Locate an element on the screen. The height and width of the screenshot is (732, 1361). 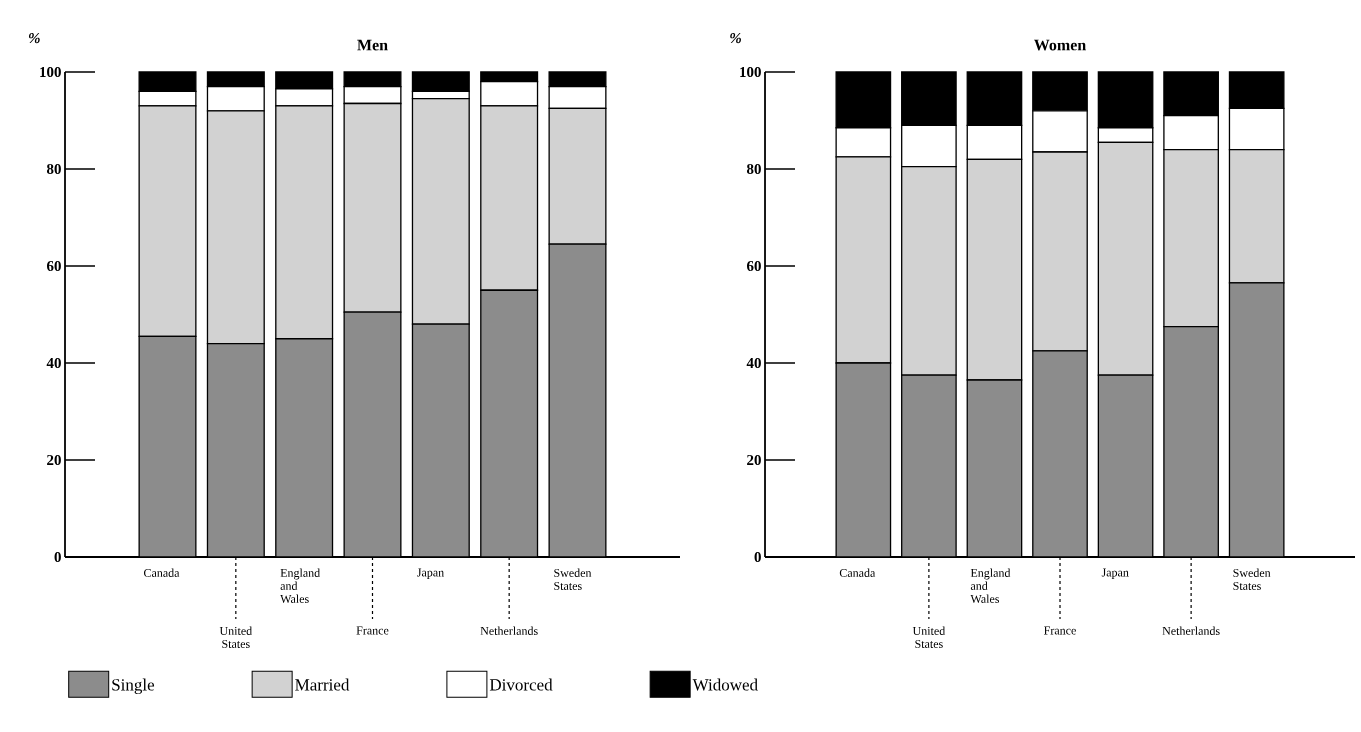
legend-label: Married is located at coordinates (322, 684).